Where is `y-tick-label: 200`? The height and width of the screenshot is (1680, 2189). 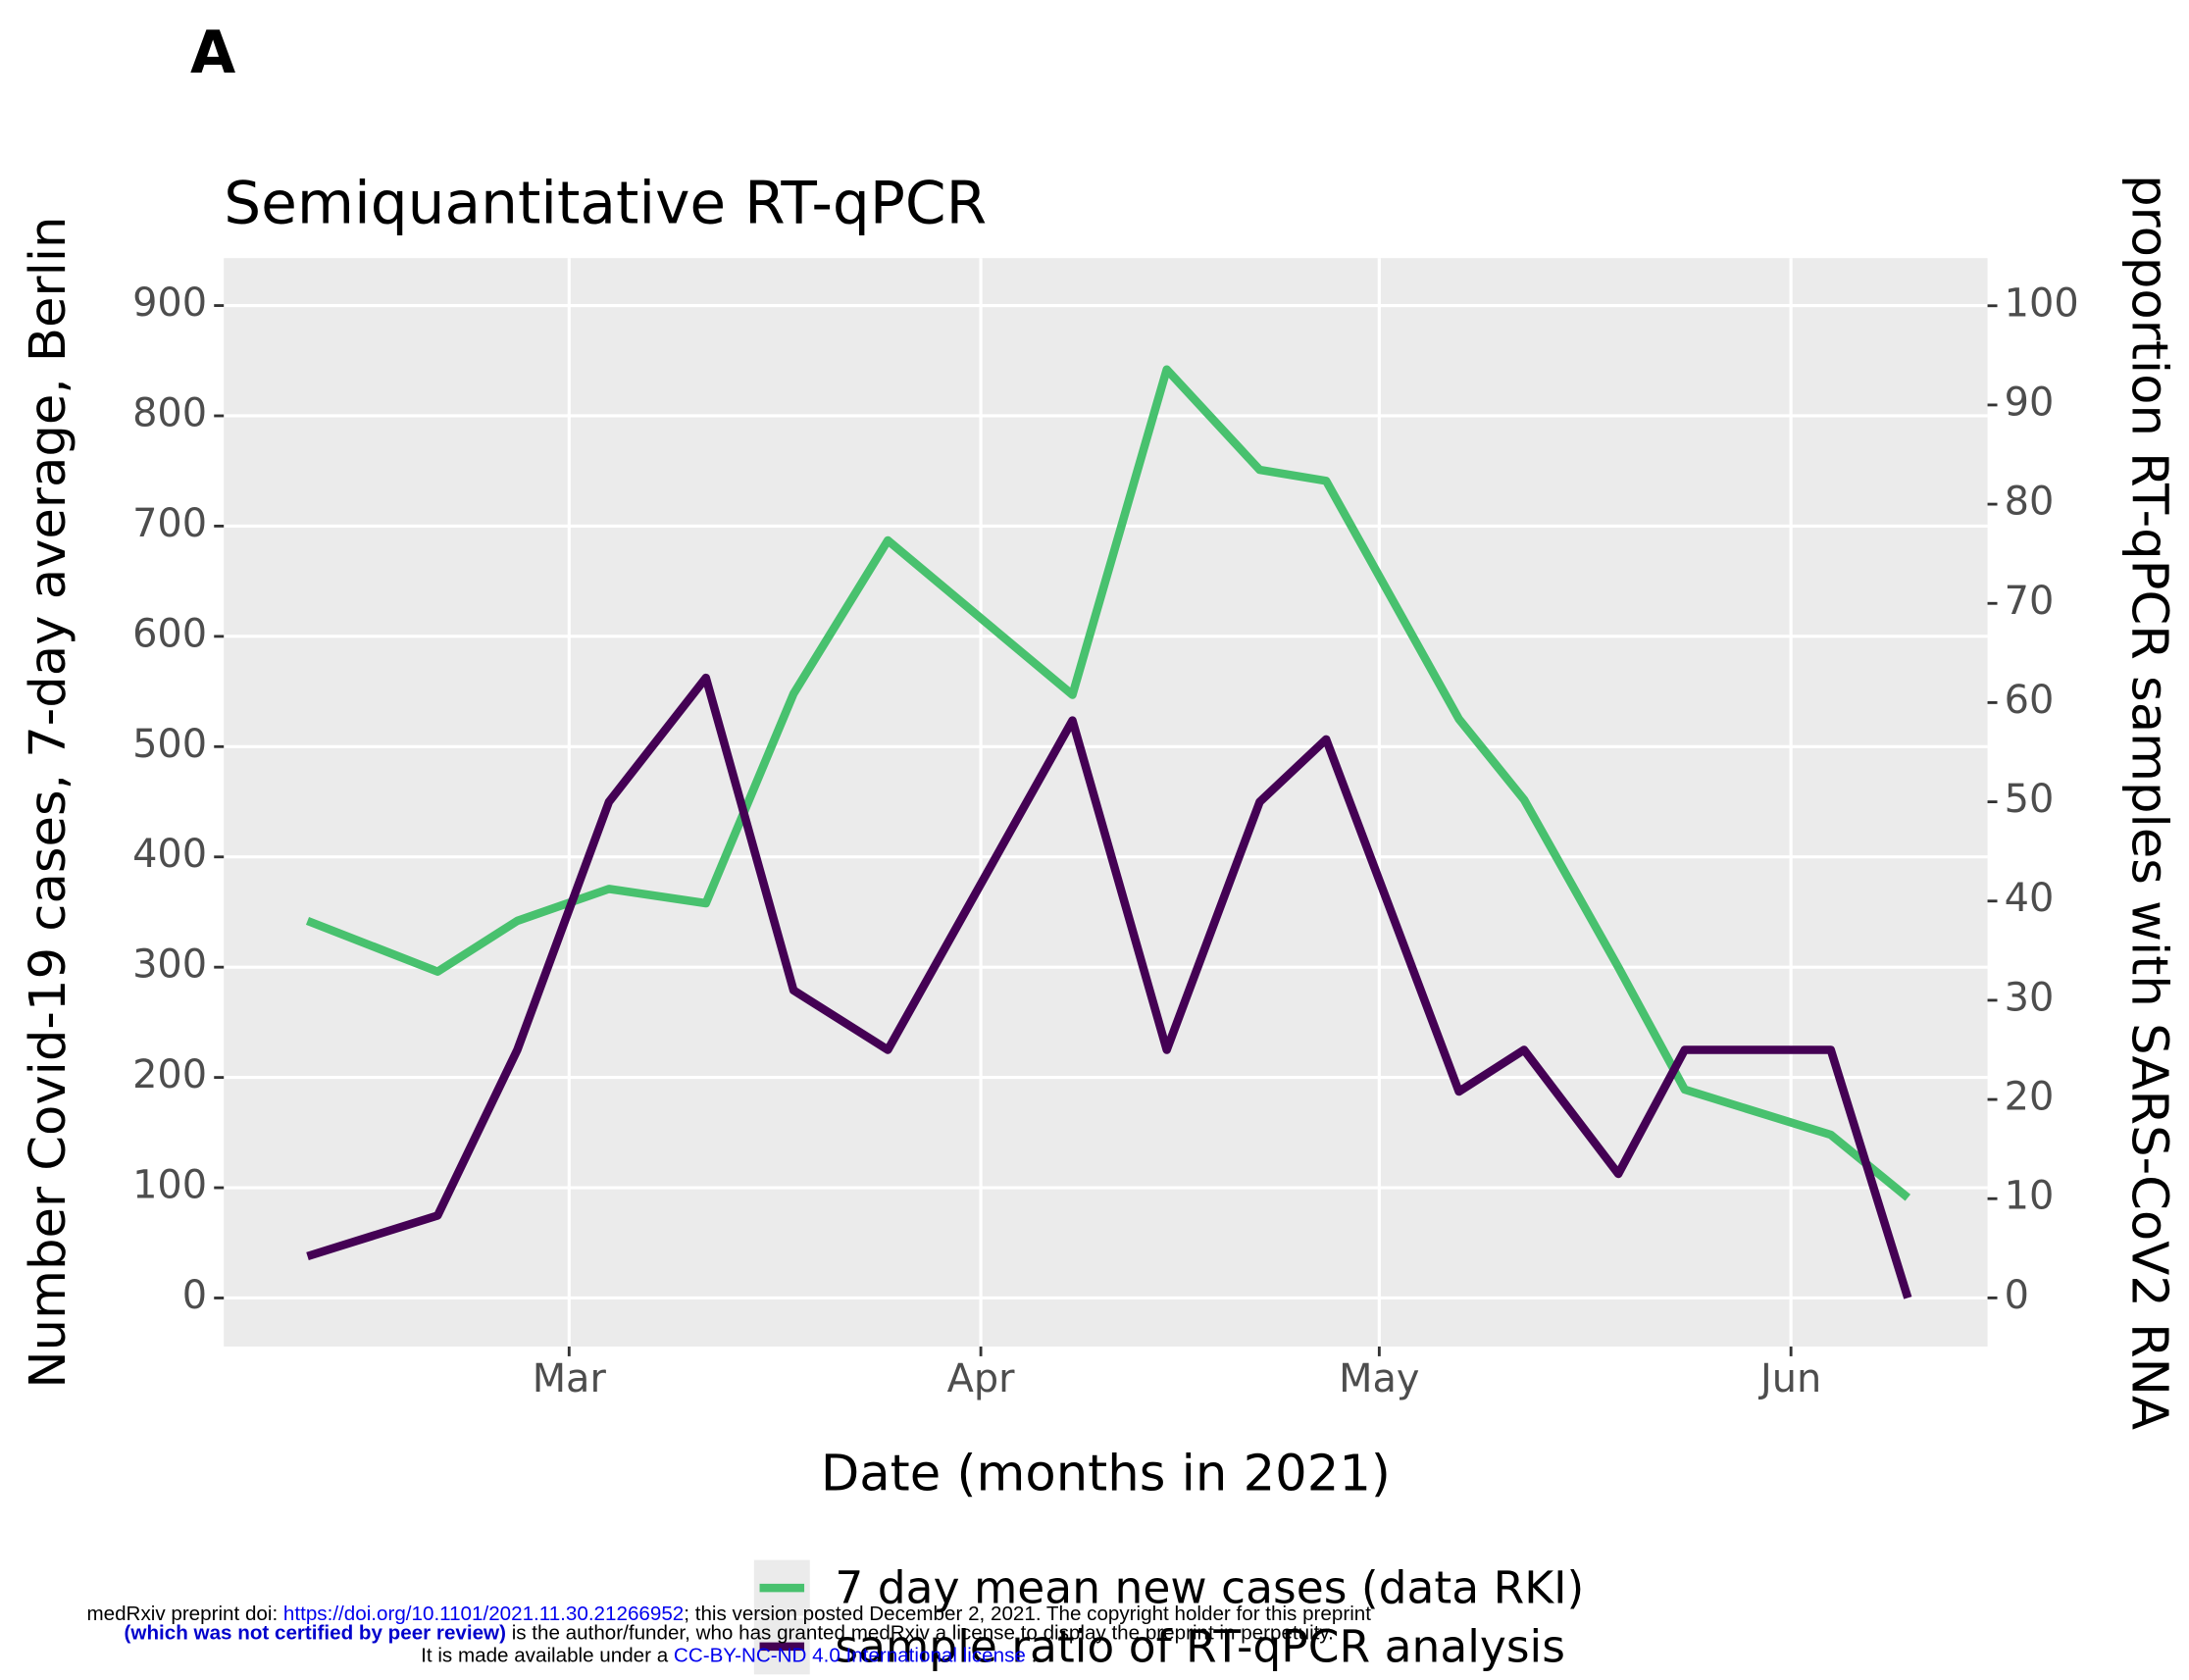 y-tick-label: 200 is located at coordinates (169, 1074).